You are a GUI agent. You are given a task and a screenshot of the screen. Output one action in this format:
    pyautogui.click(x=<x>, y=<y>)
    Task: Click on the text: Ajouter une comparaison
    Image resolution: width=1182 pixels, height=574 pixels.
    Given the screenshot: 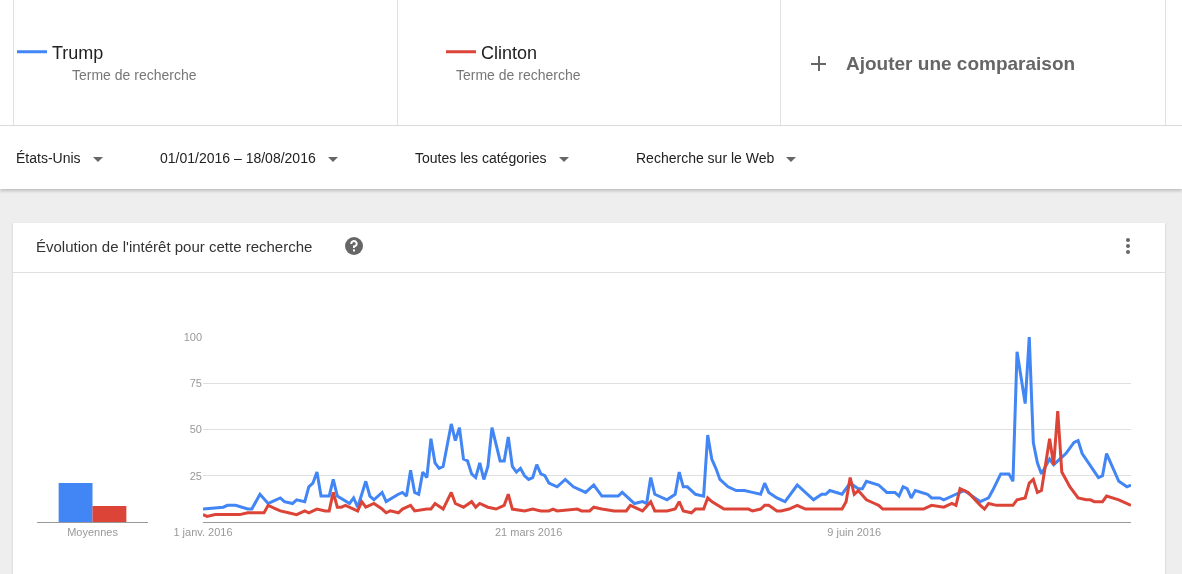 What is the action you would take?
    pyautogui.click(x=961, y=64)
    